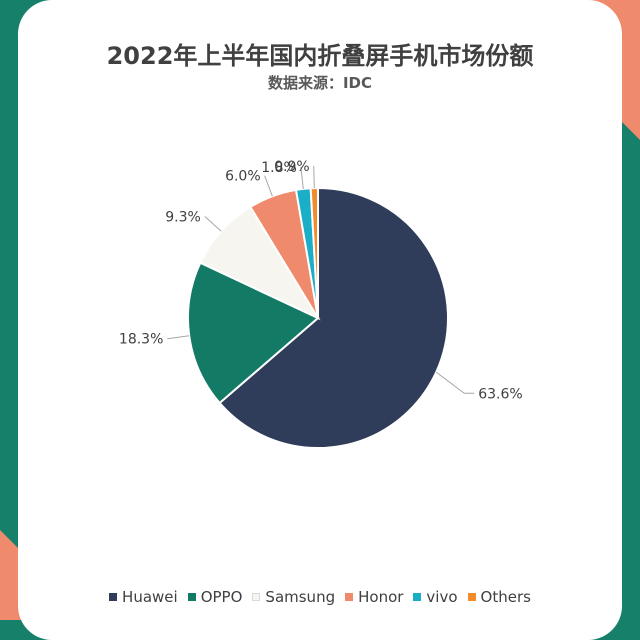 Image resolution: width=640 pixels, height=640 pixels. What do you see at coordinates (279, 168) in the screenshot?
I see `data-label-vivo: 1.8%` at bounding box center [279, 168].